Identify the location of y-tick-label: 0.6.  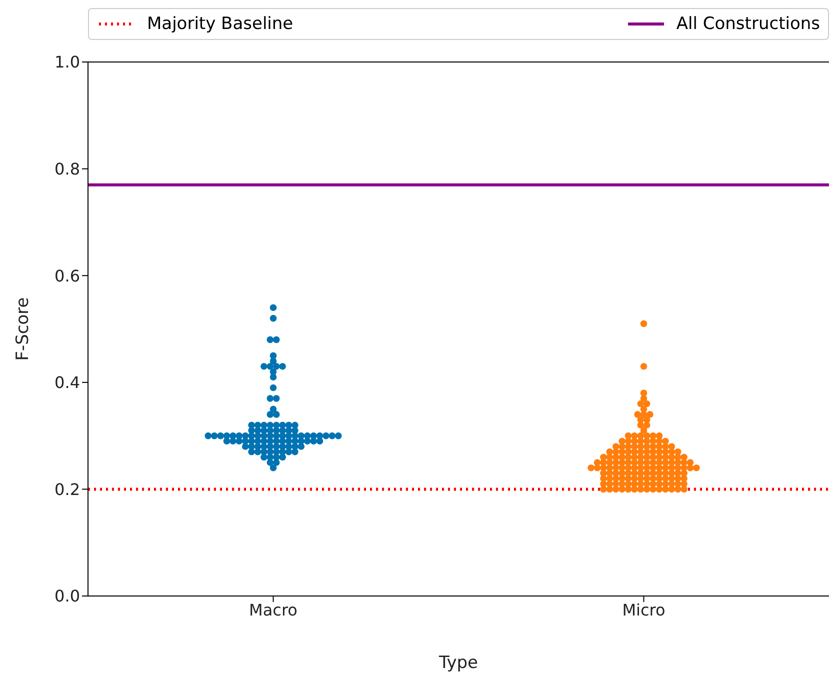
(67, 276).